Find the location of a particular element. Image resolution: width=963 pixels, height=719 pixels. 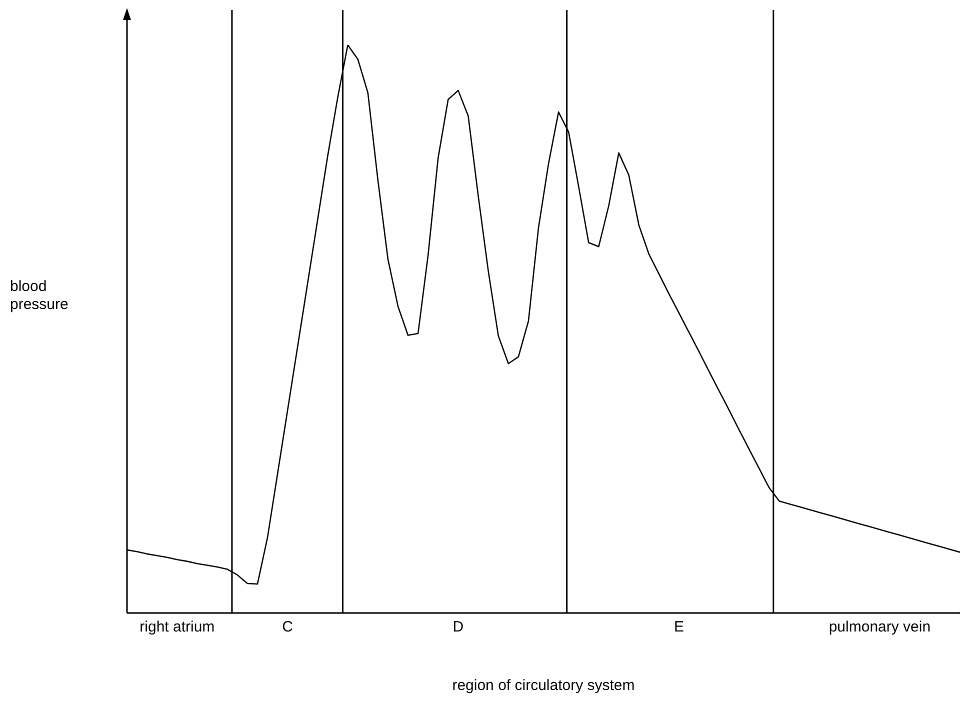

y-axis-title: blood pressure is located at coordinates (40, 296).